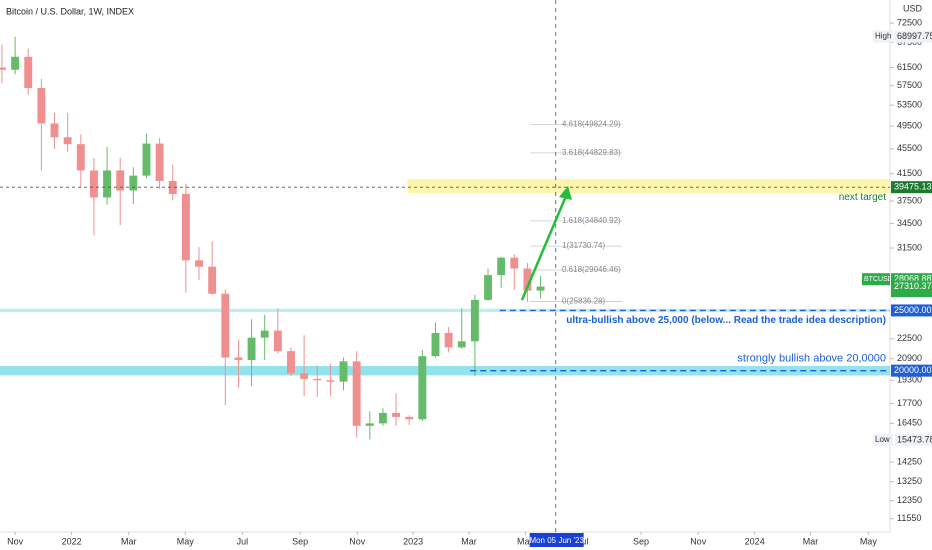 The height and width of the screenshot is (550, 932). Describe the element at coordinates (909, 518) in the screenshot. I see `y-tick-label: 11550` at that location.